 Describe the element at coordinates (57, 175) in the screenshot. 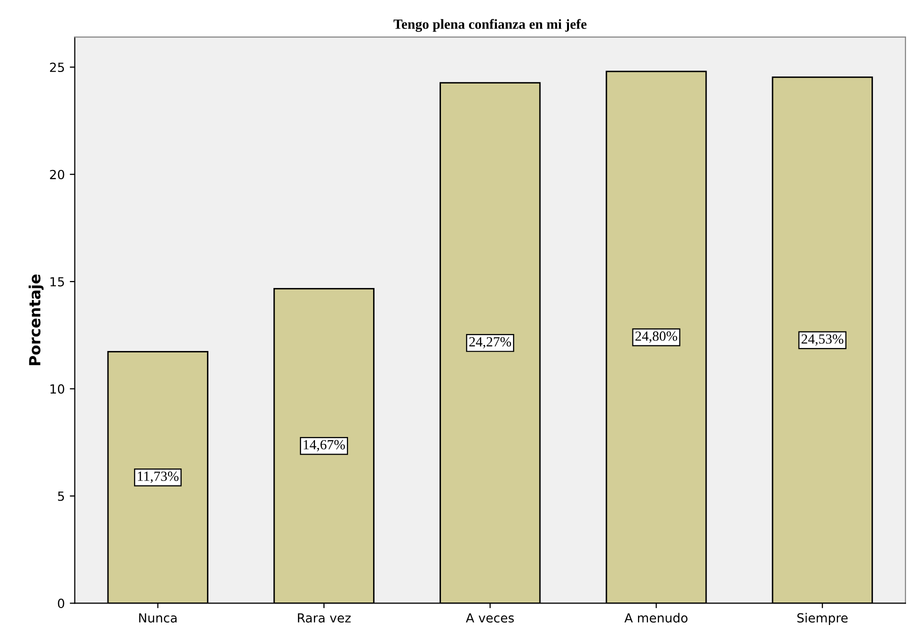

I see `y-tick-label: 20` at that location.